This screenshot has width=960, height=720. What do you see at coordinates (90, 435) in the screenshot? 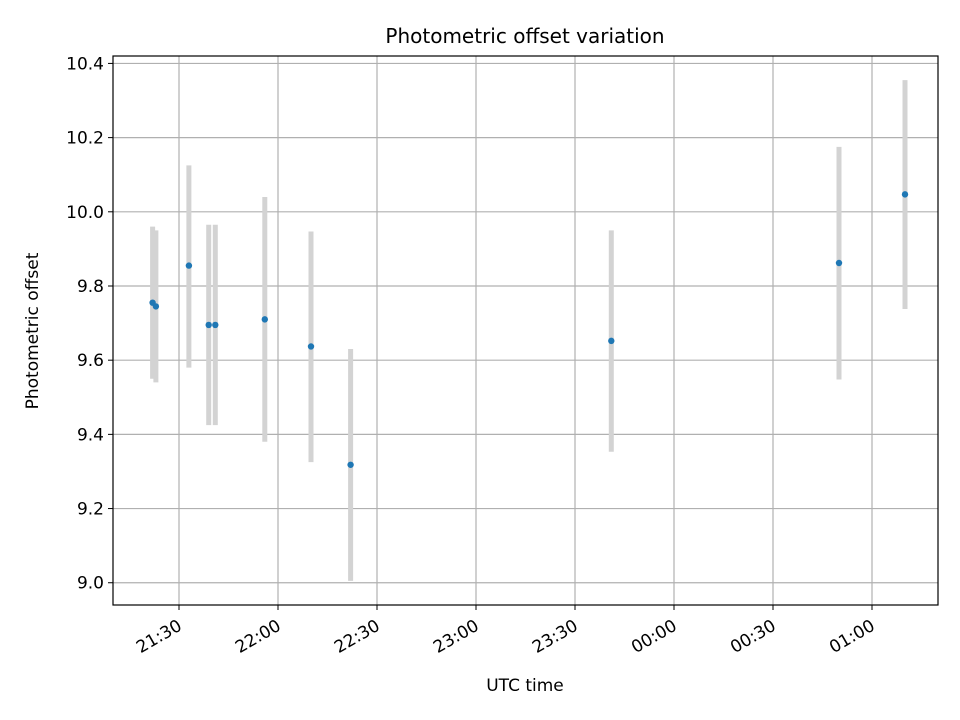
I see `y-tick-label: 9.4` at bounding box center [90, 435].